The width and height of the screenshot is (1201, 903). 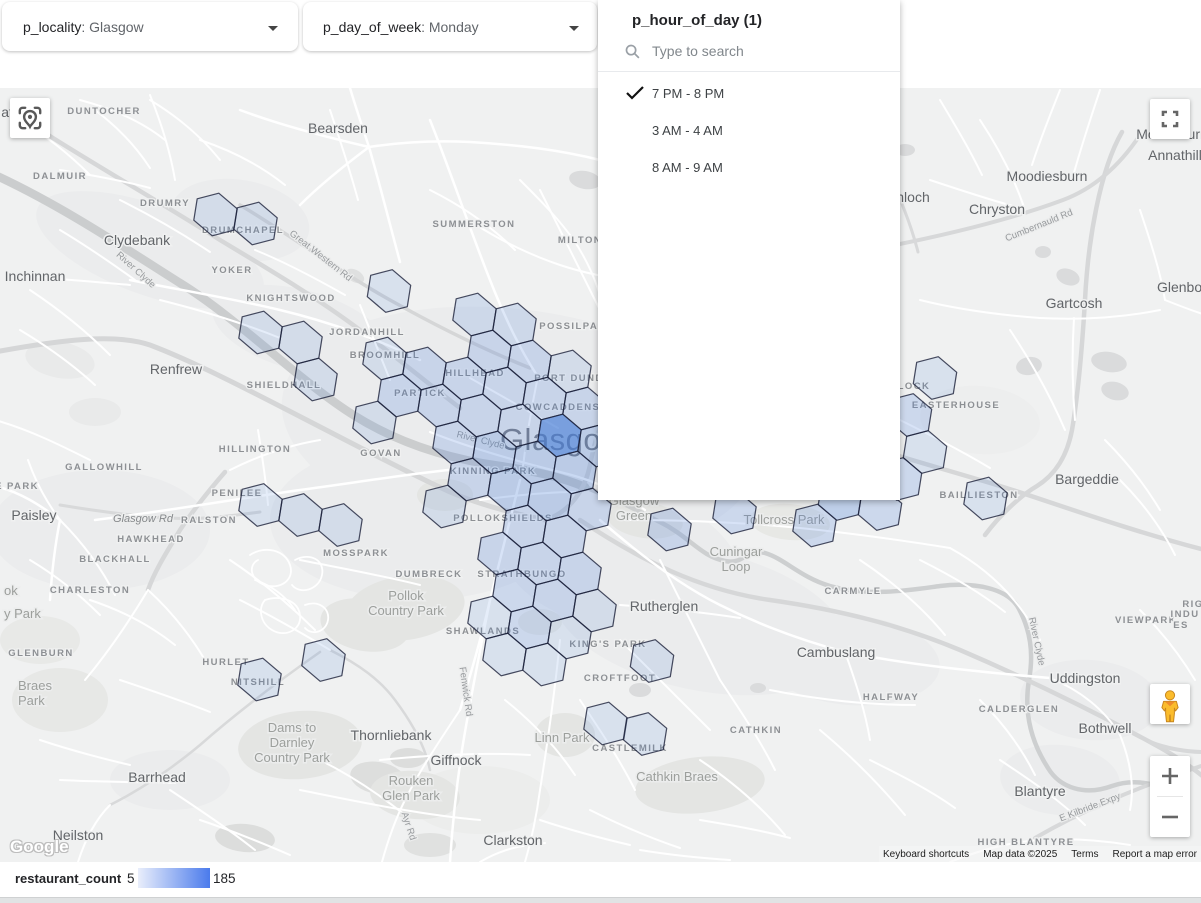 I want to click on svg-text: RALSTON, so click(x=209, y=520).